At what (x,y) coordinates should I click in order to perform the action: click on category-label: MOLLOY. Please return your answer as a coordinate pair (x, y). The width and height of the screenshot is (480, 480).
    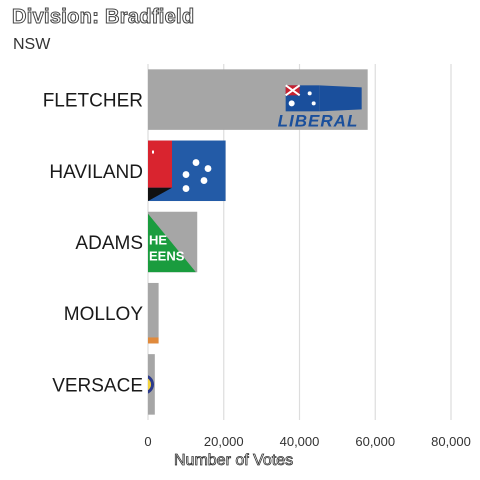
    Looking at the image, I should click on (104, 314).